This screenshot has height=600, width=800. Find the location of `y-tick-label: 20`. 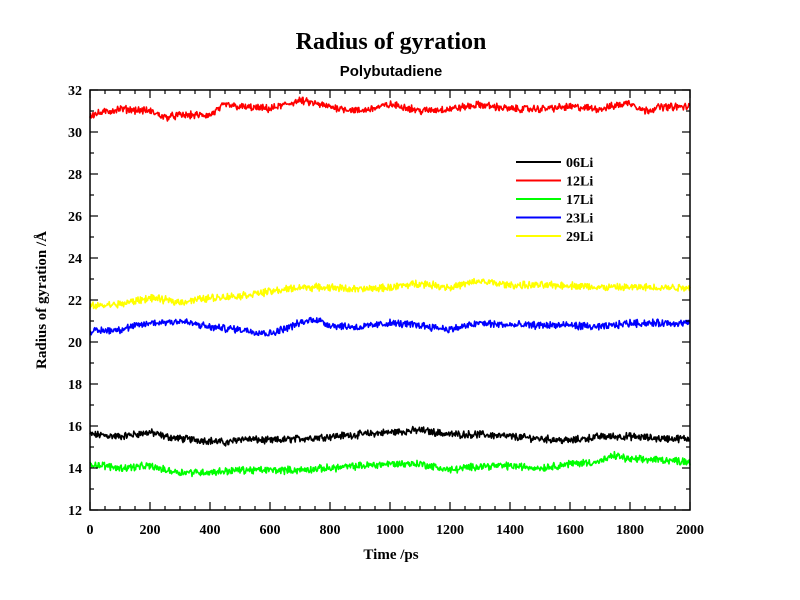

y-tick-label: 20 is located at coordinates (75, 343).